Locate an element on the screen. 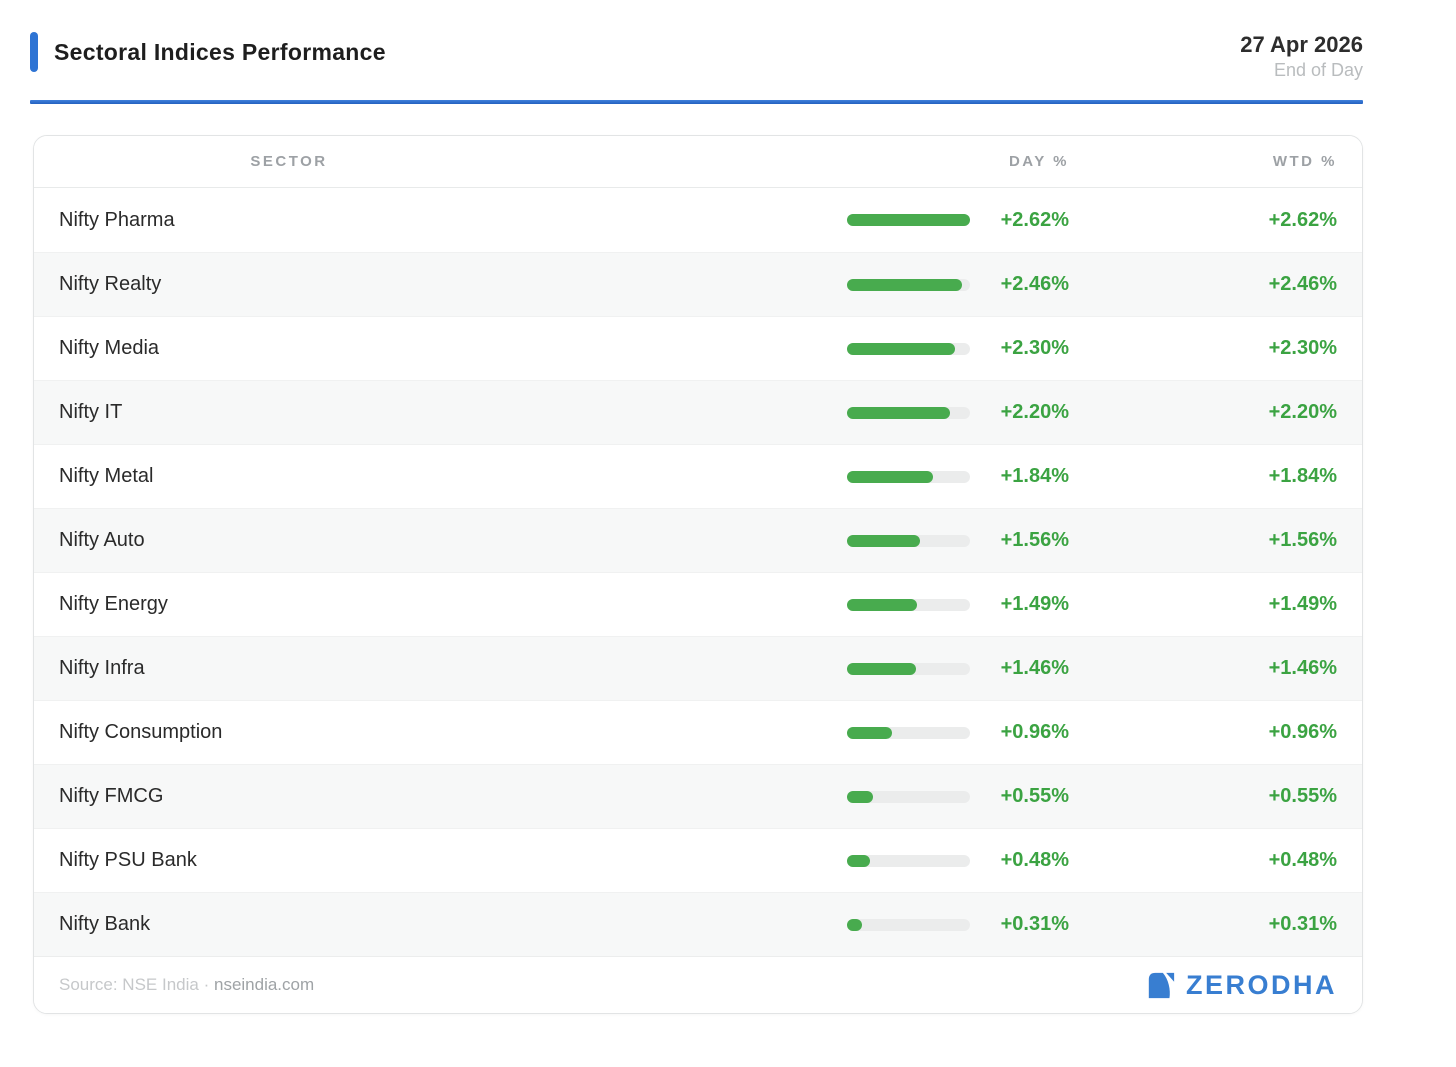  table-row: Nifty Media +2.30% +2.30% is located at coordinates (698, 348).